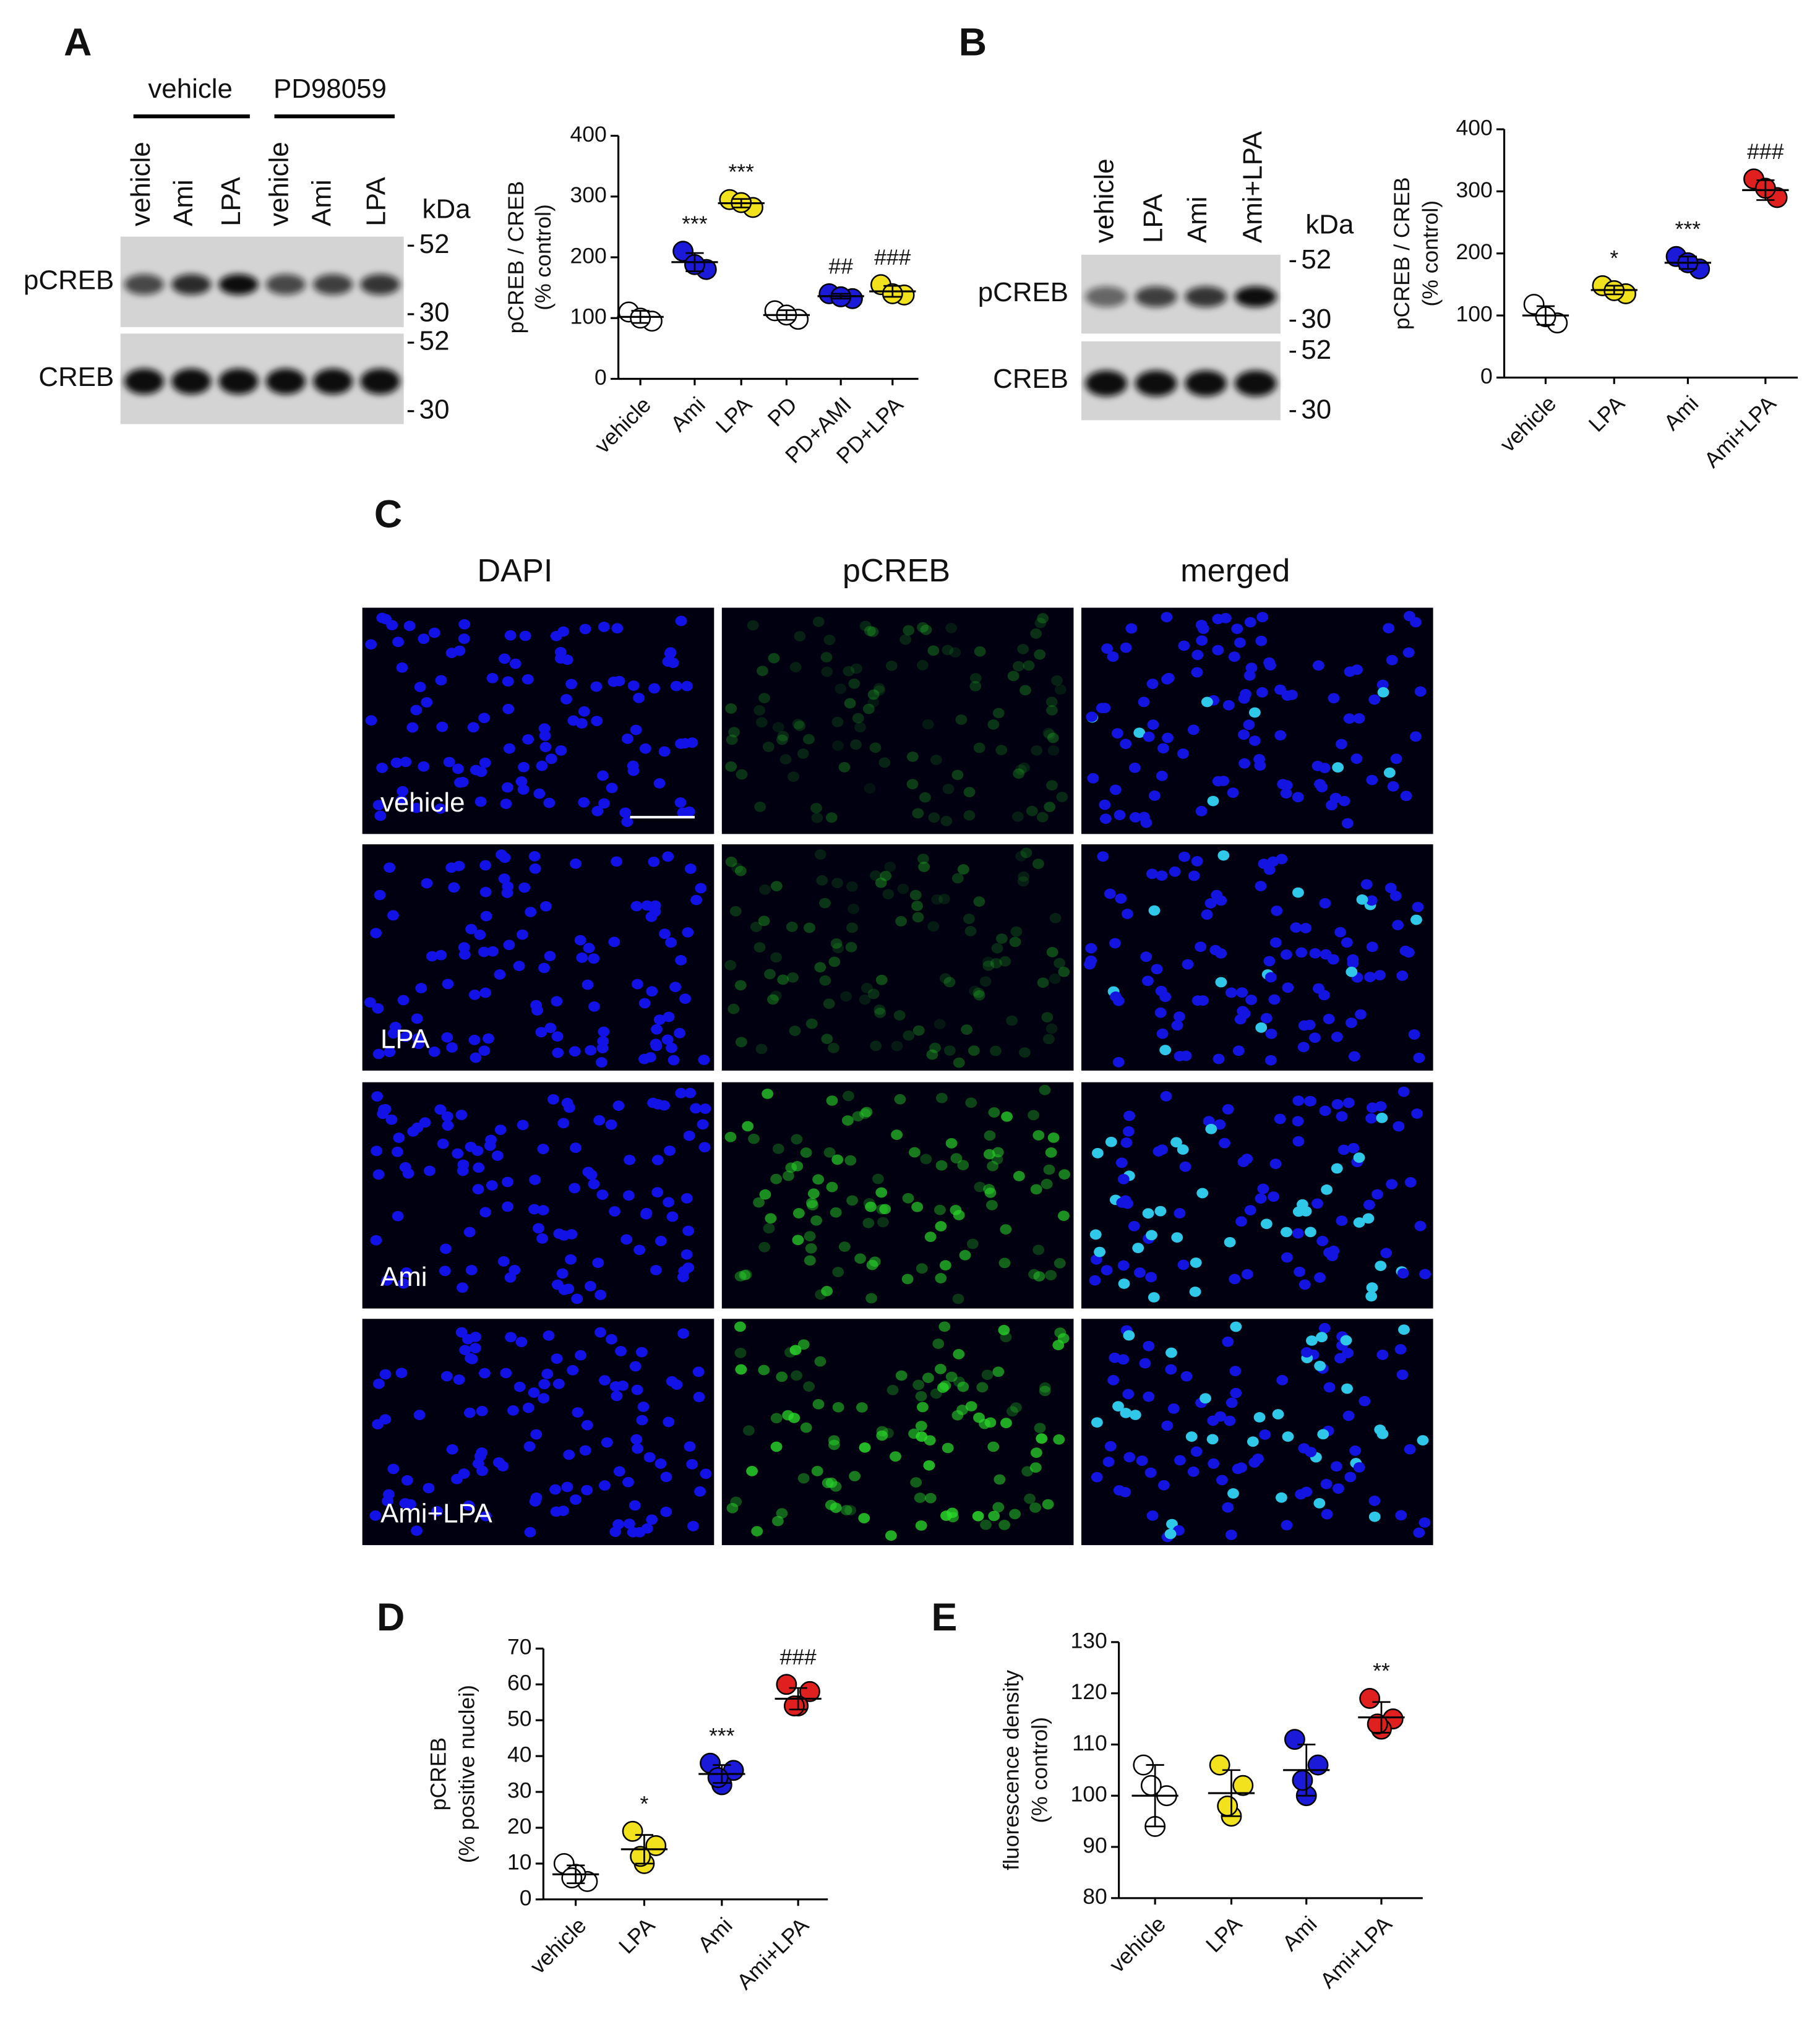 The image size is (1820, 2030). What do you see at coordinates (231, 201) in the screenshot?
I see `lane-label: LPA` at bounding box center [231, 201].